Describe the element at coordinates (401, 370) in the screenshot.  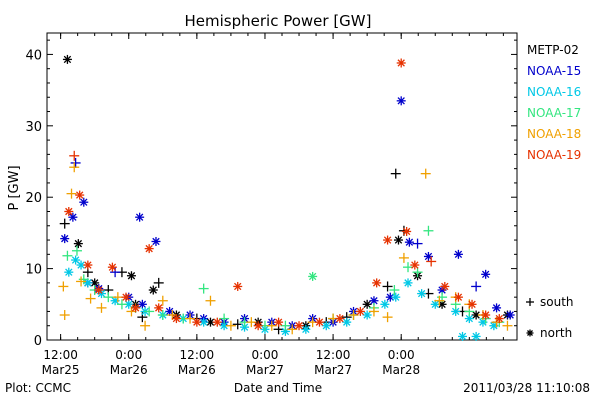
I see `x-tick-date: Mar28` at that location.